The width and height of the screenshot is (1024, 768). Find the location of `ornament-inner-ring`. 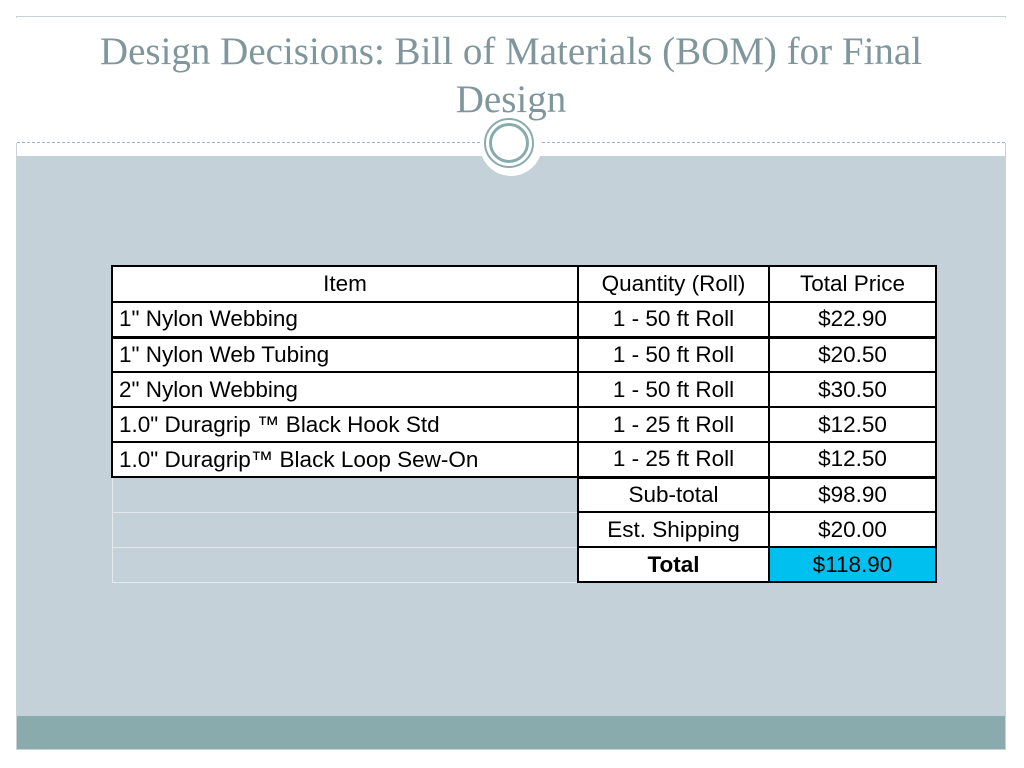

ornament-inner-ring is located at coordinates (509, 143).